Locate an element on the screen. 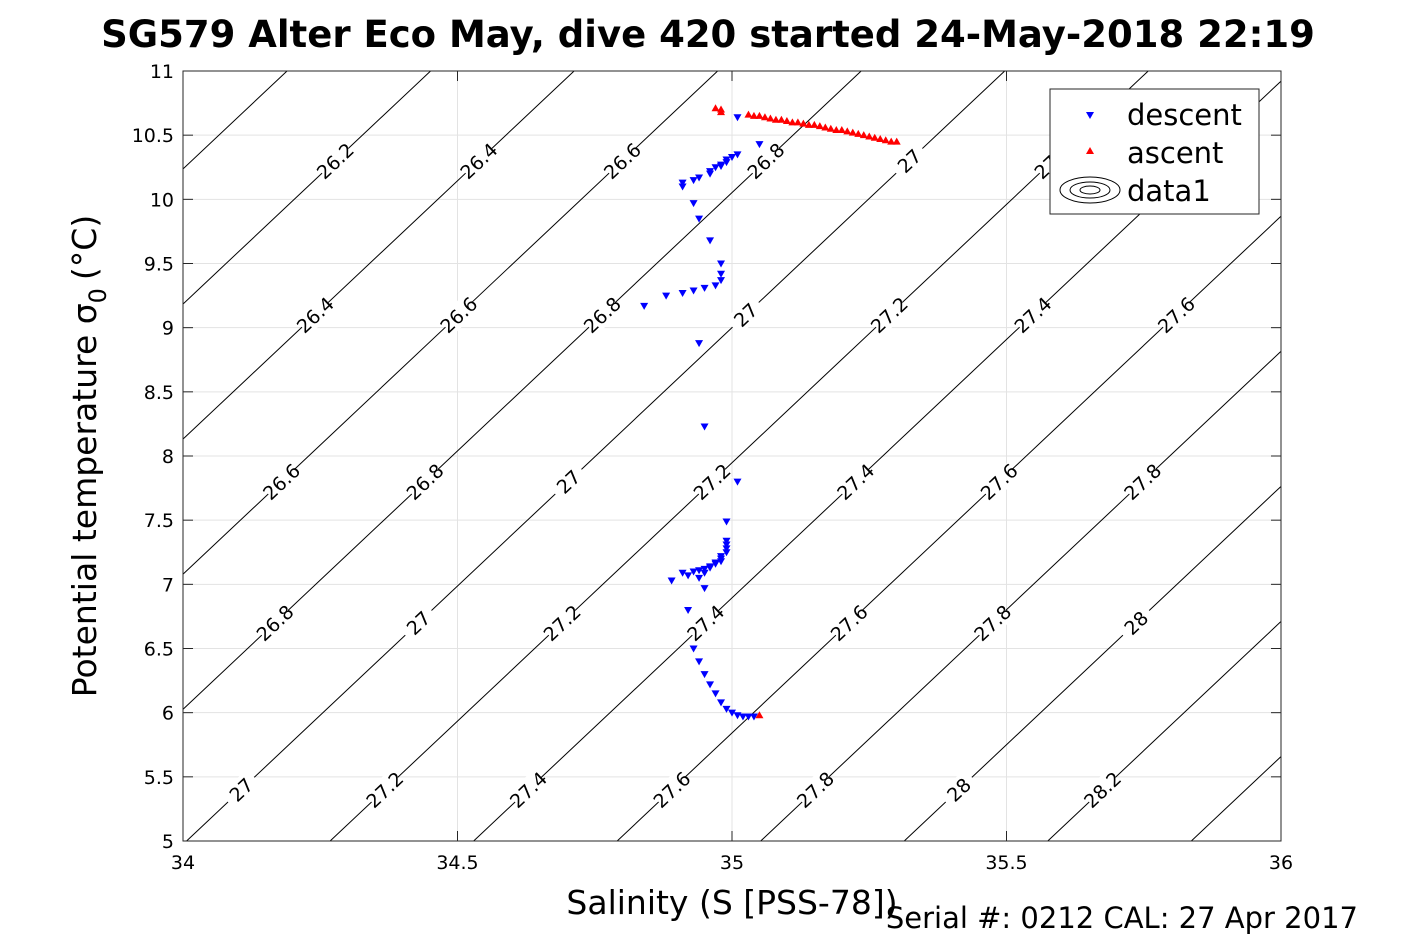 This screenshot has height=945, width=1417. y-tick-label: 7.5 is located at coordinates (159, 521).